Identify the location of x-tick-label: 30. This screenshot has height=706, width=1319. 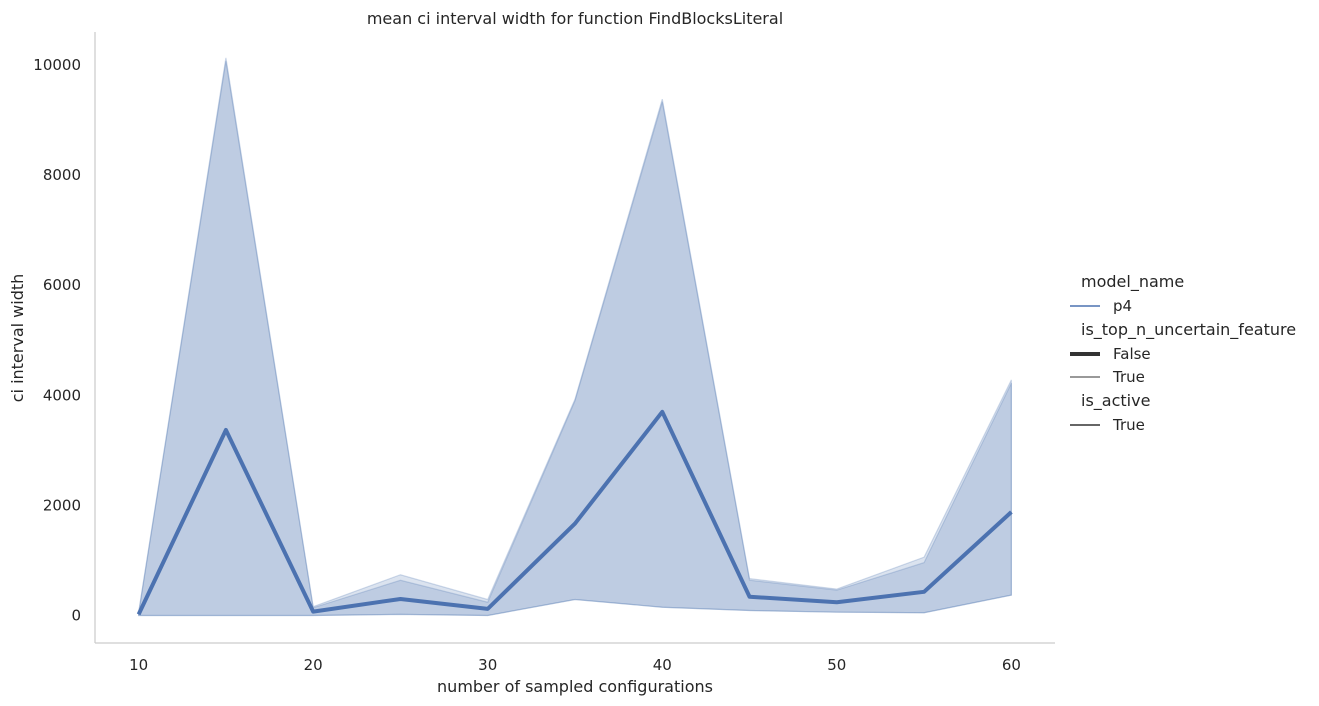
(487, 665).